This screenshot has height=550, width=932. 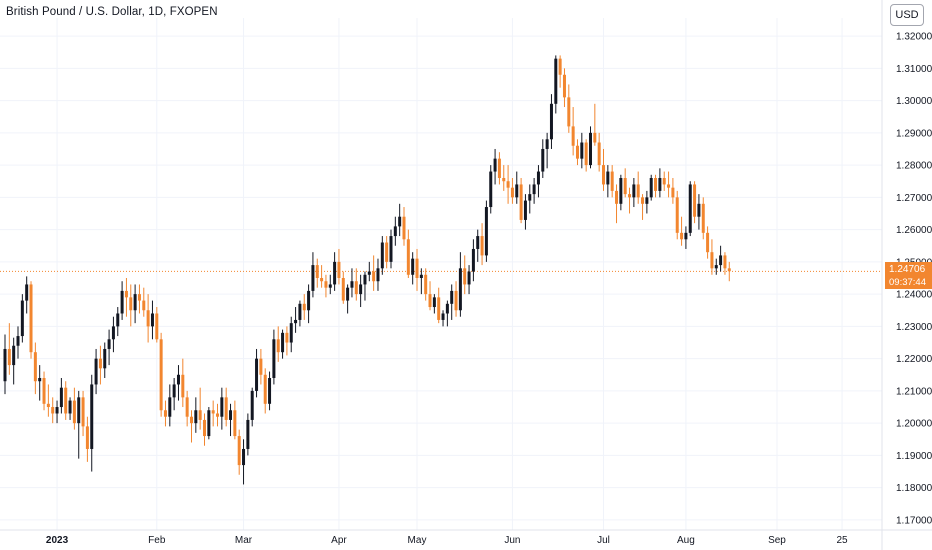 What do you see at coordinates (512, 540) in the screenshot?
I see `x-tick-label: Jun` at bounding box center [512, 540].